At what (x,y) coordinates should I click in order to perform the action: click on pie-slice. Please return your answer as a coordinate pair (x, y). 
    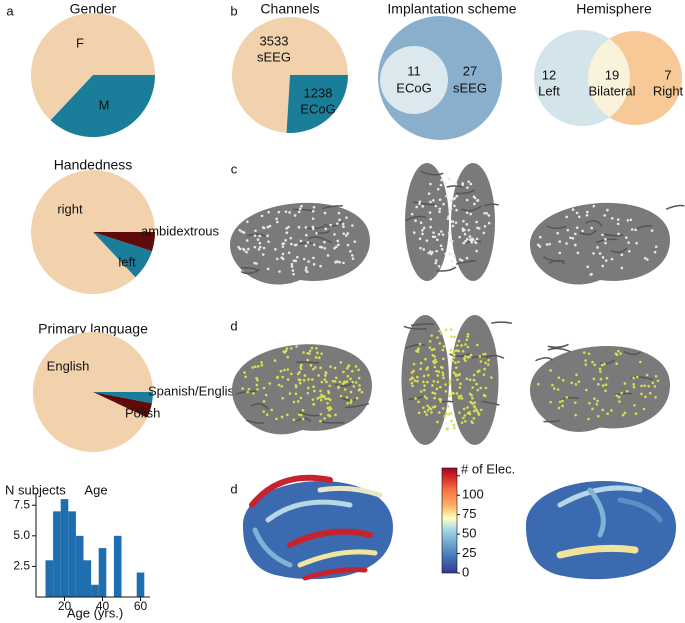
    Looking at the image, I should click on (93, 231).